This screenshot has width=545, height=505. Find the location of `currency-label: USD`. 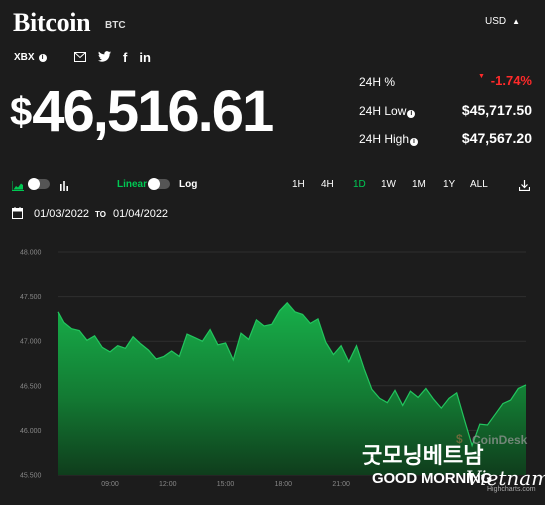

currency-label: USD is located at coordinates (496, 21).